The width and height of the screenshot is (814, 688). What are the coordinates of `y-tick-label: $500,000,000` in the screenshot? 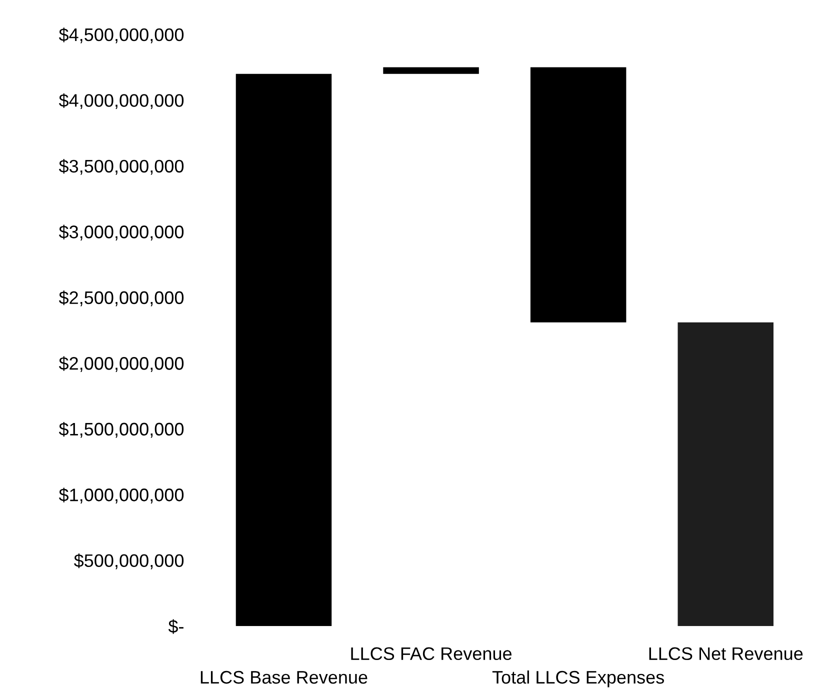 It's located at (129, 562).